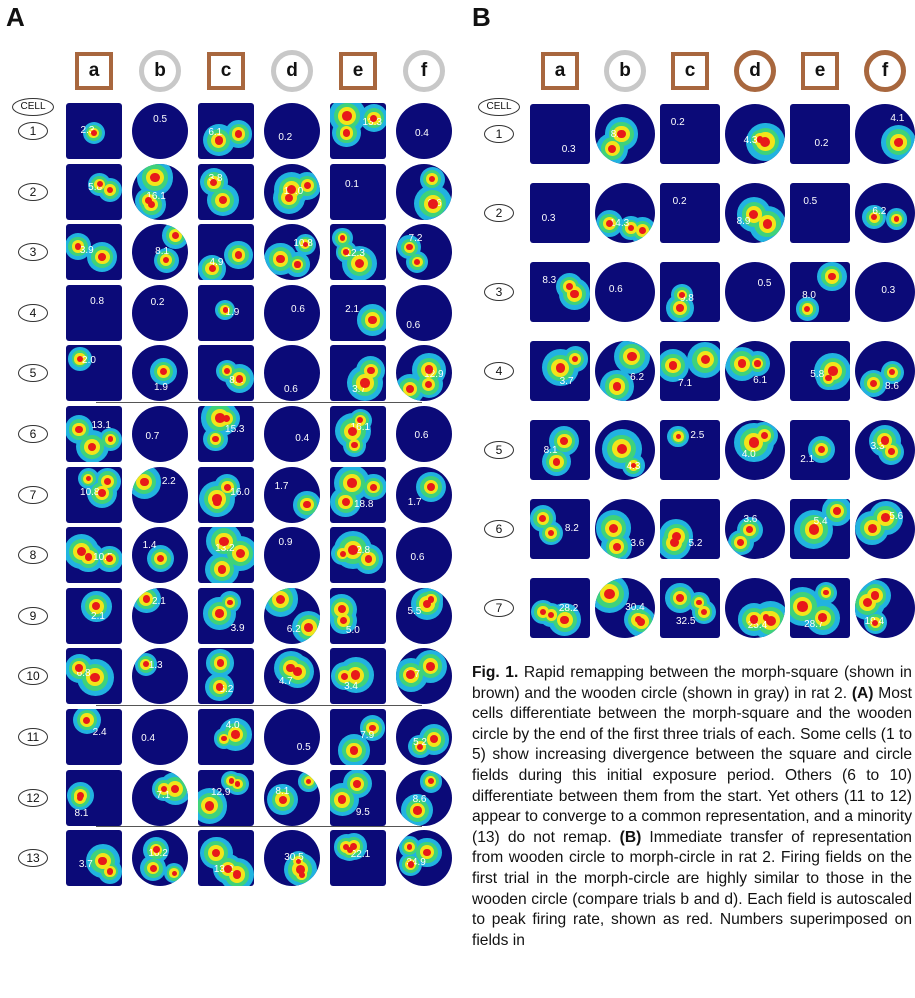 This screenshot has height=998, width=915. I want to click on firing-field-4-f: 0.6, so click(424, 313).